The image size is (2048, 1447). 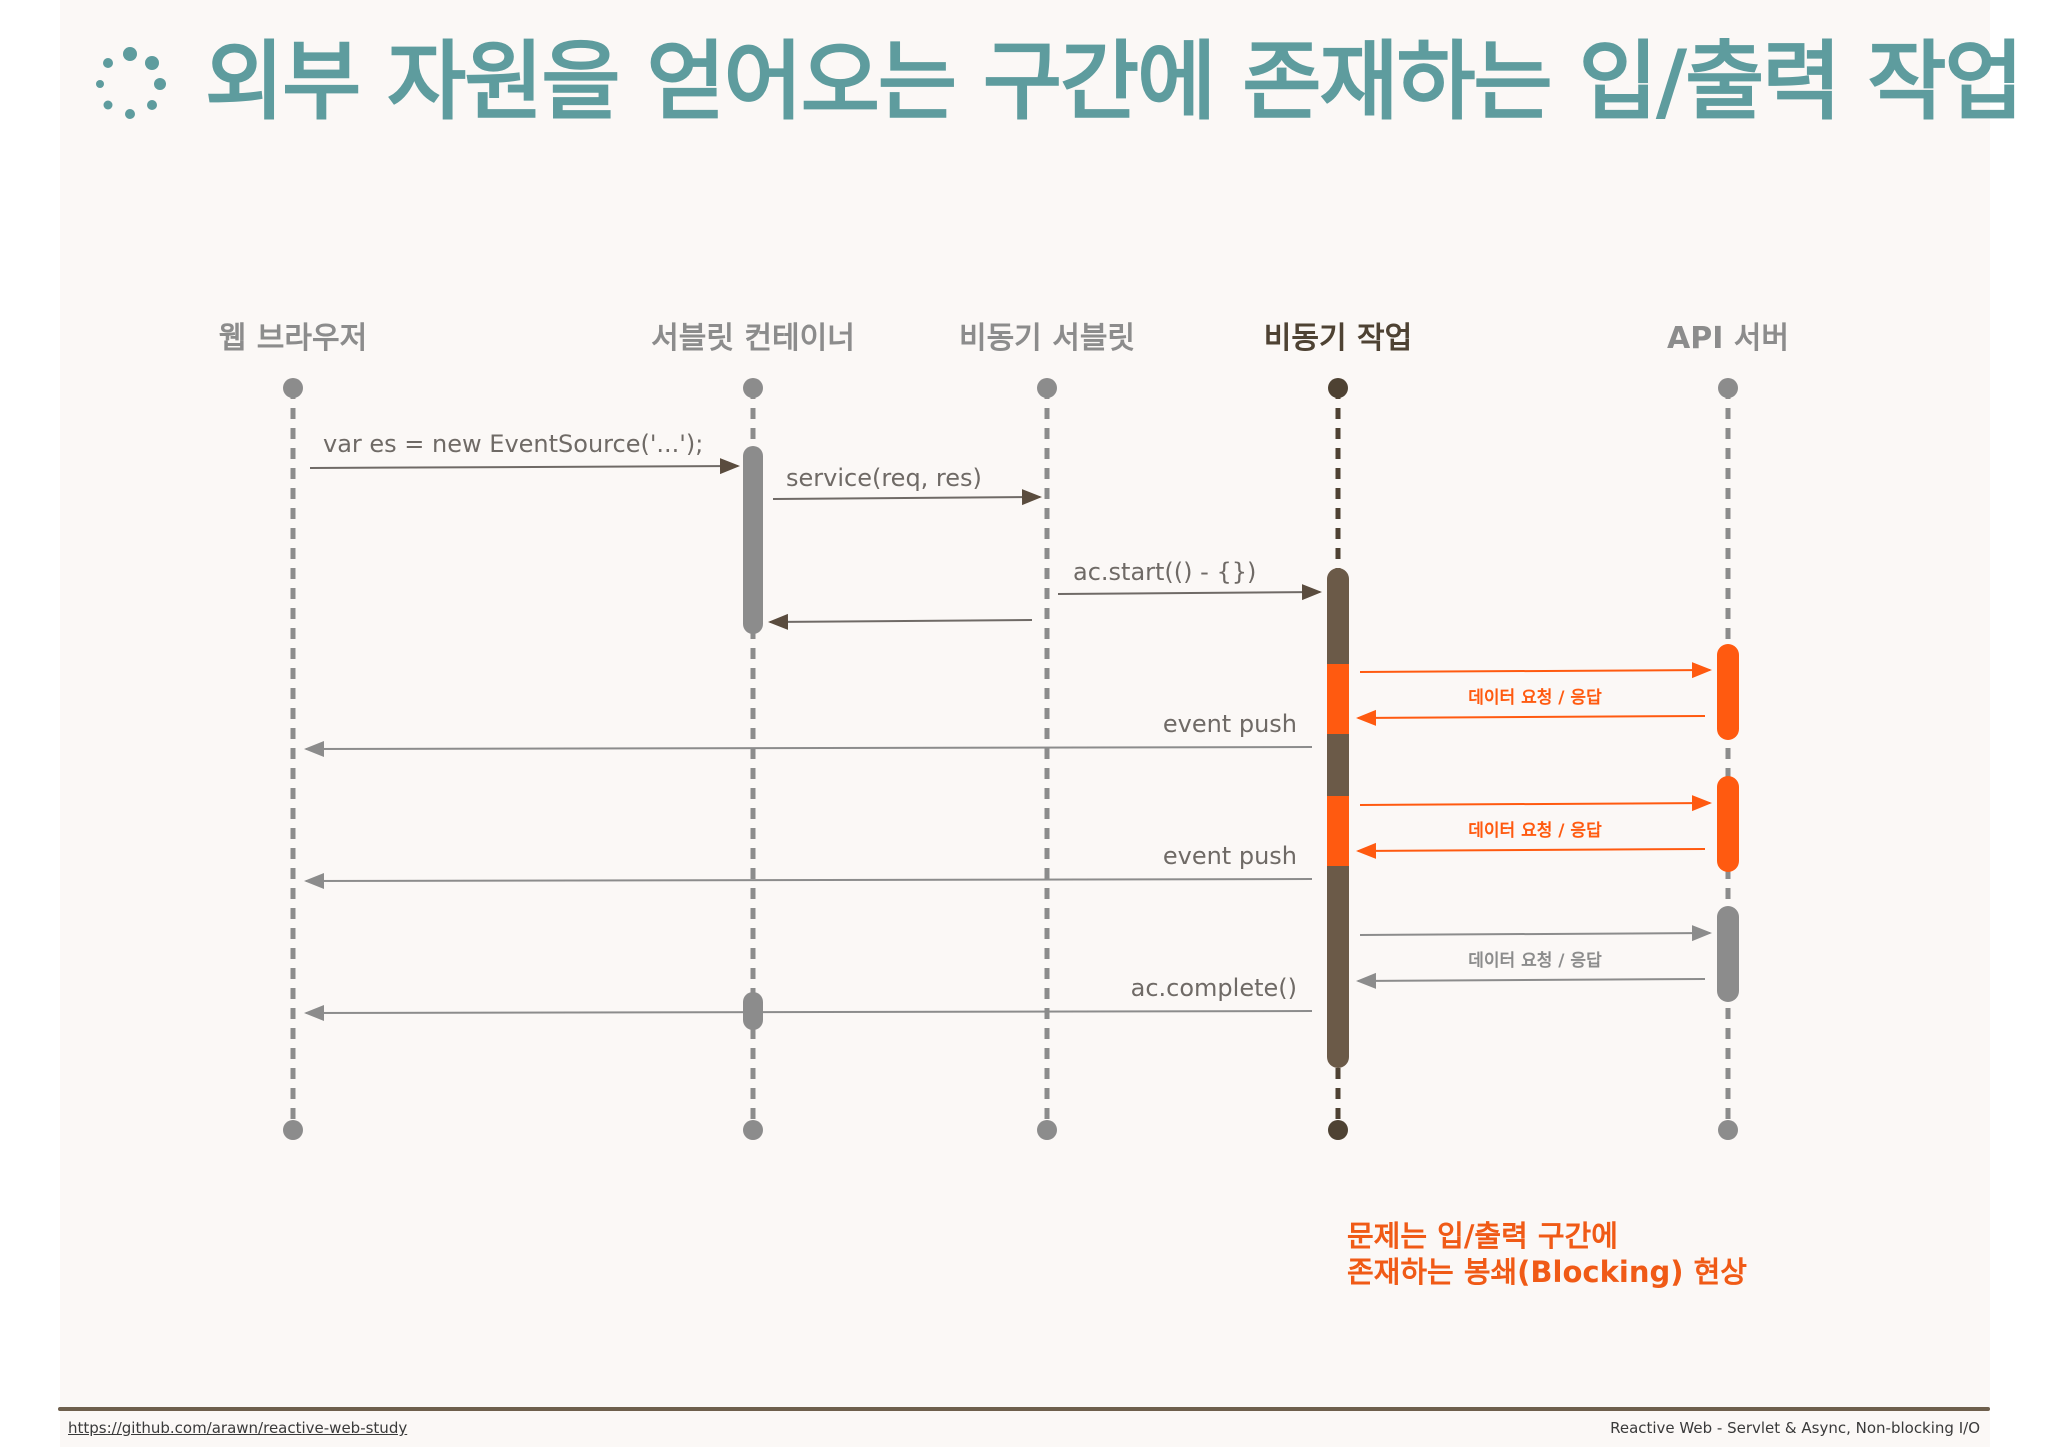 I want to click on lifeline-async-servlet, so click(x=1047, y=759).